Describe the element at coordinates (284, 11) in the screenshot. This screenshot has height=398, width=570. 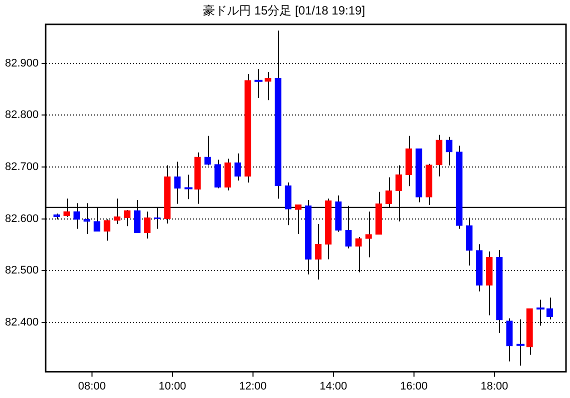
I see `chart-title: 豪ドル円 15分足 [01/18 19:19]` at that location.